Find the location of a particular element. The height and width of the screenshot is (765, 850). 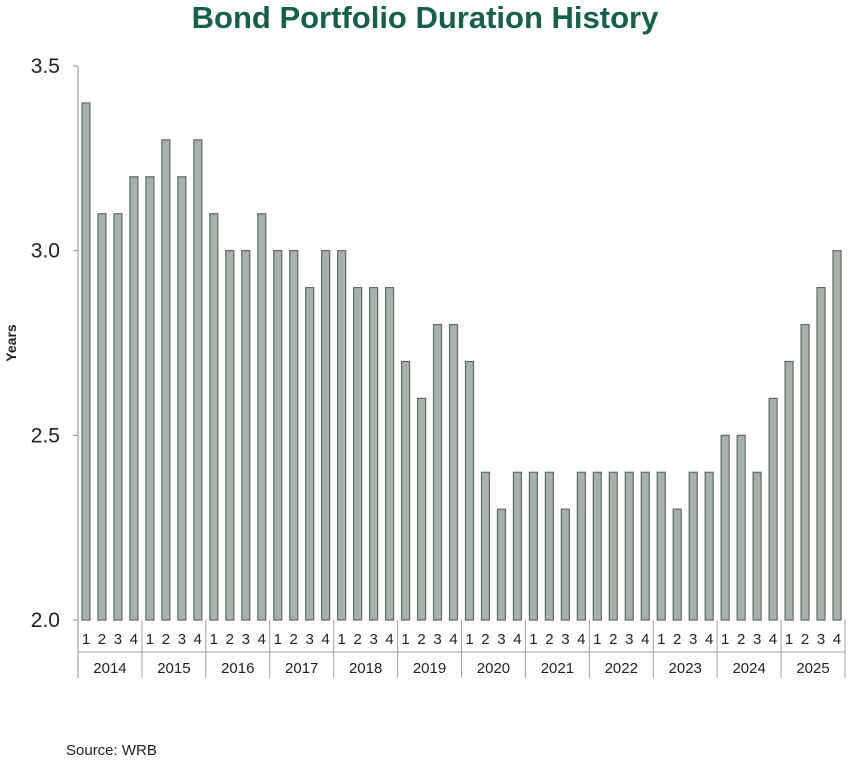

year-label: 2025 is located at coordinates (812, 668).